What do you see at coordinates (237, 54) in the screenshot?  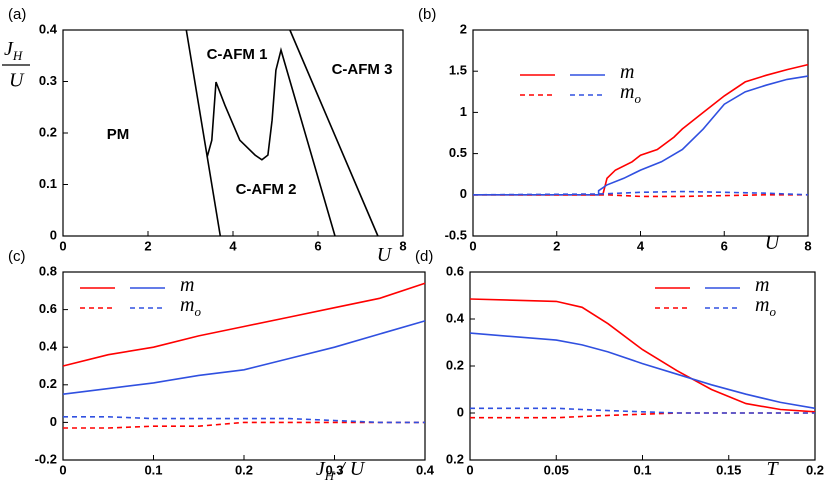 I see `region-label: C-AFM 1` at bounding box center [237, 54].